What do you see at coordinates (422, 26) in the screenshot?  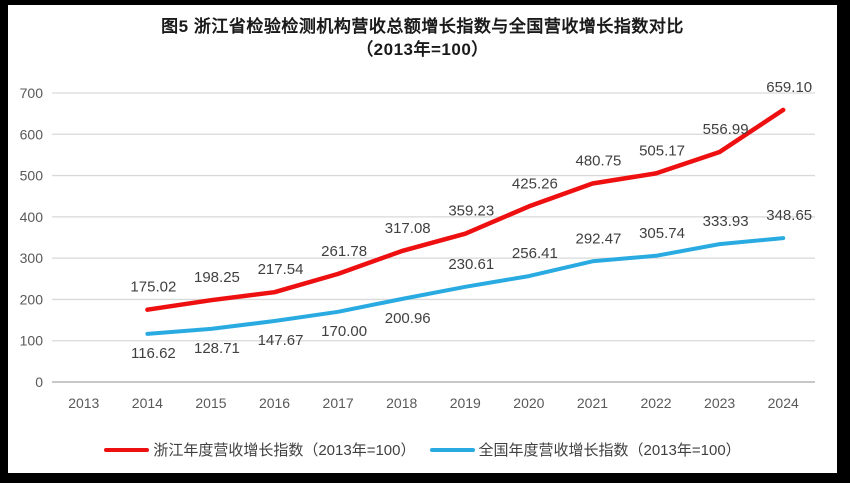 I see `chart-title-line1: 图5 浙江省检验检测机构营收总额增长指数与全国营收增长指数对比` at bounding box center [422, 26].